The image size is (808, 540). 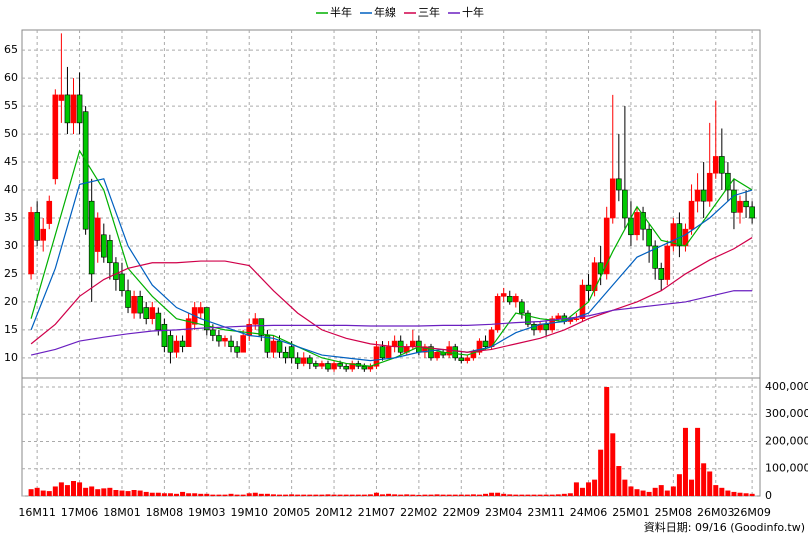 I want to click on y-tick-label: 45, so click(x=11, y=161).